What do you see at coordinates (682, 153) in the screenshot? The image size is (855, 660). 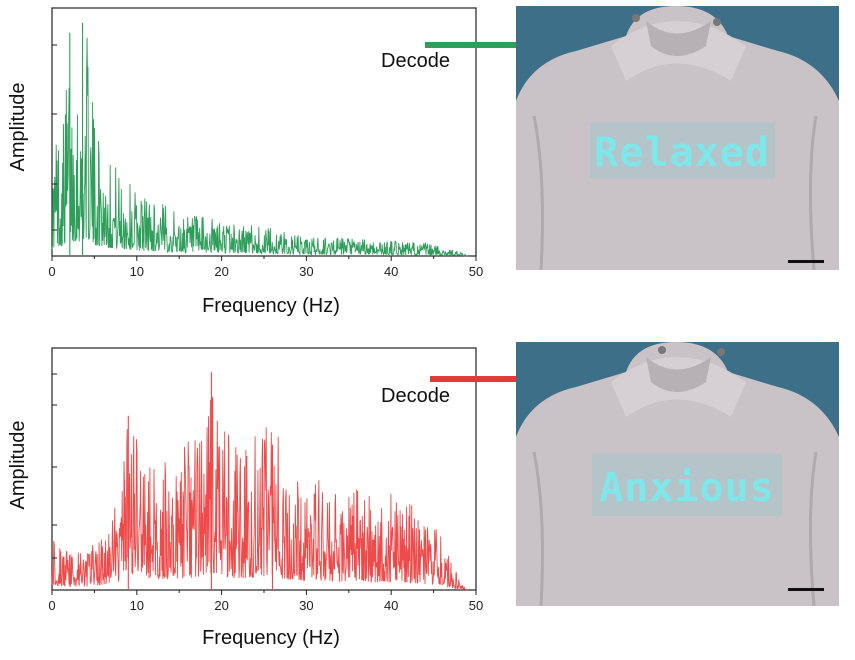 I see `led-display-text: Relaxed` at bounding box center [682, 153].